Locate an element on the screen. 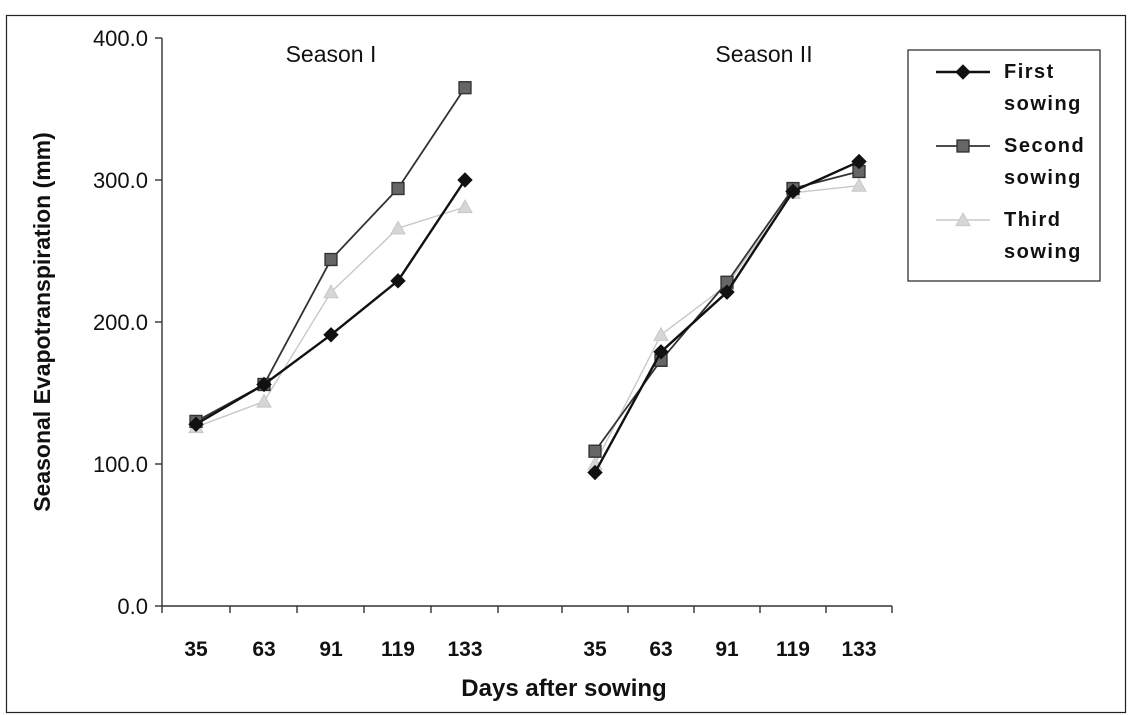 The height and width of the screenshot is (715, 1132). season-title: Season I is located at coordinates (331, 54).